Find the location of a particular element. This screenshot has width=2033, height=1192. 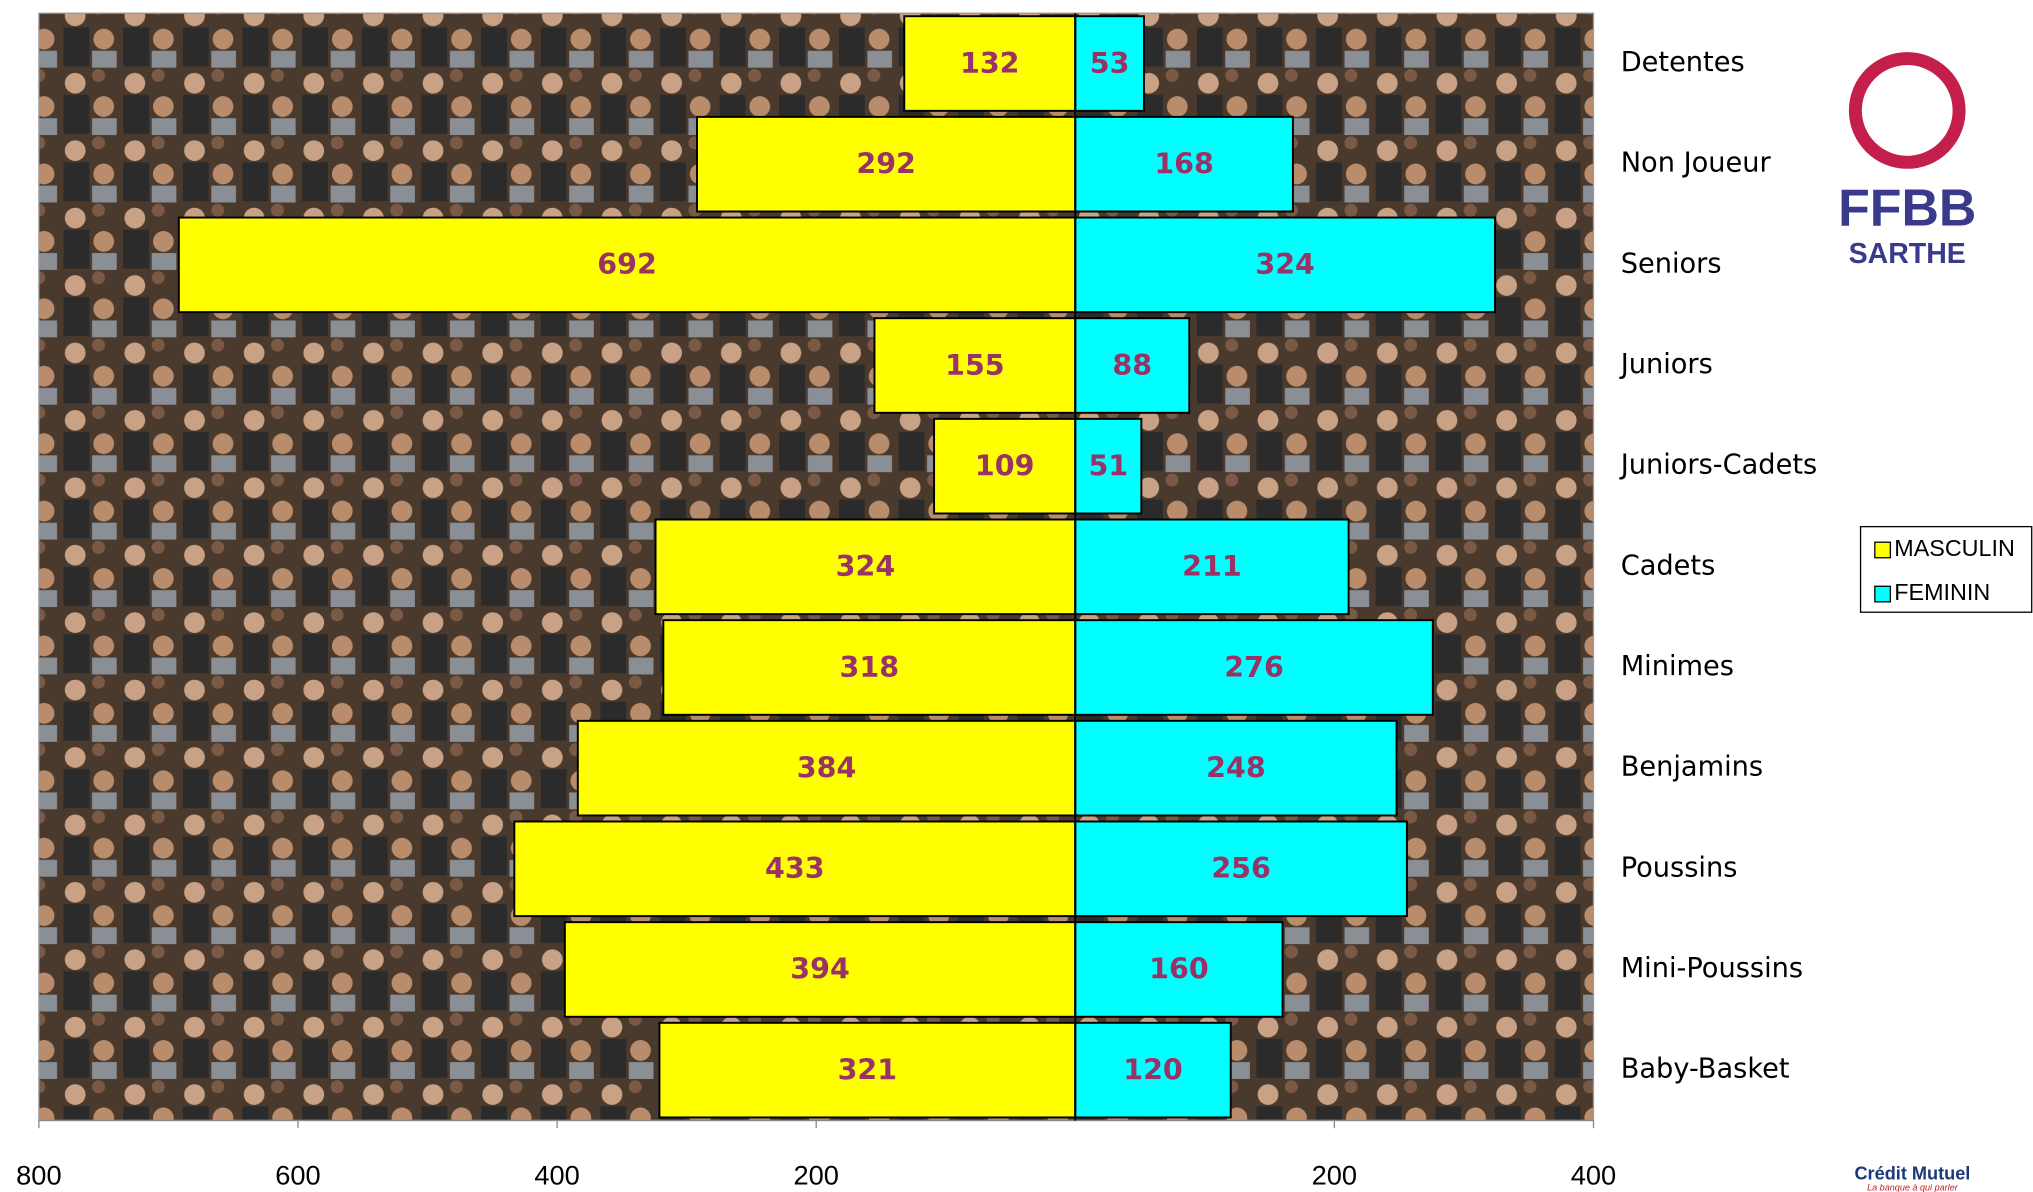

category-label: Poussins is located at coordinates (1679, 867).